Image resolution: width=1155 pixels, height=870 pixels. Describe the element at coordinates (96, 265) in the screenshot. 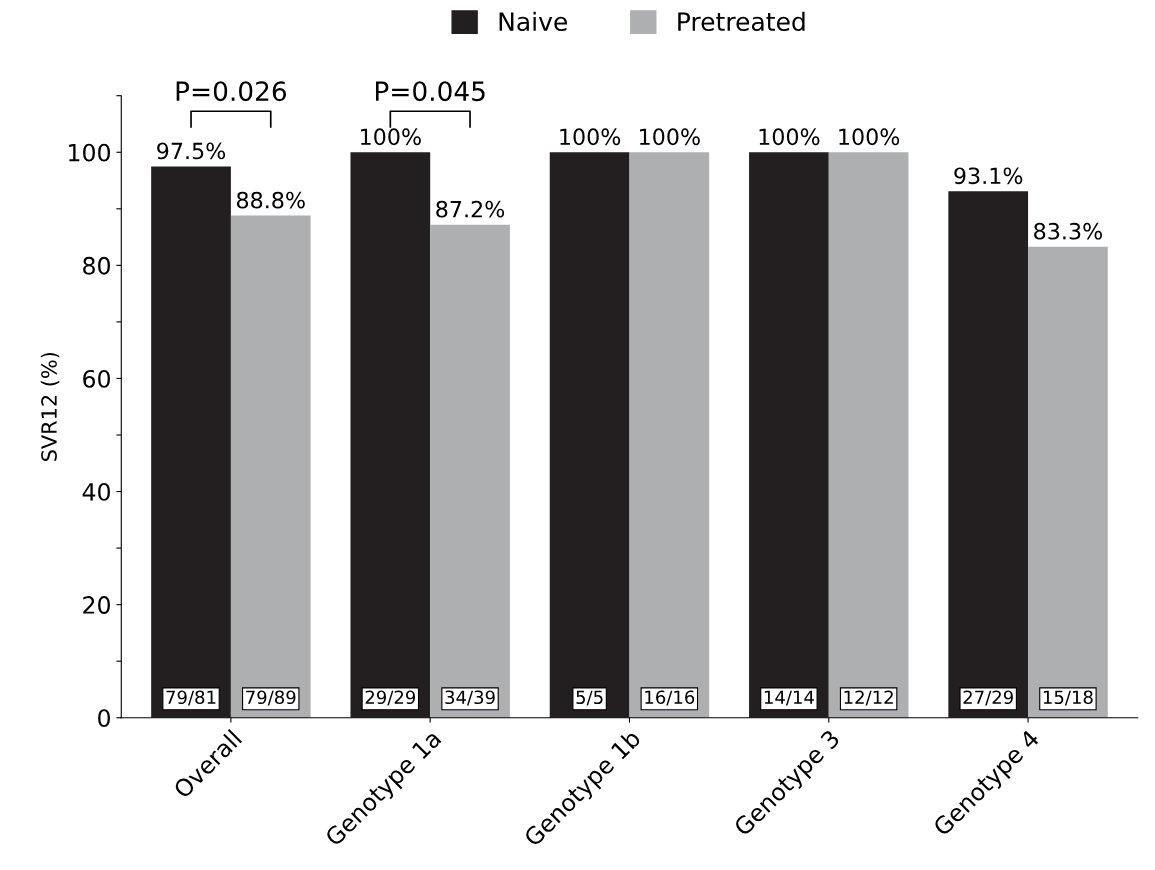

I see `y-tick-label: 80` at that location.